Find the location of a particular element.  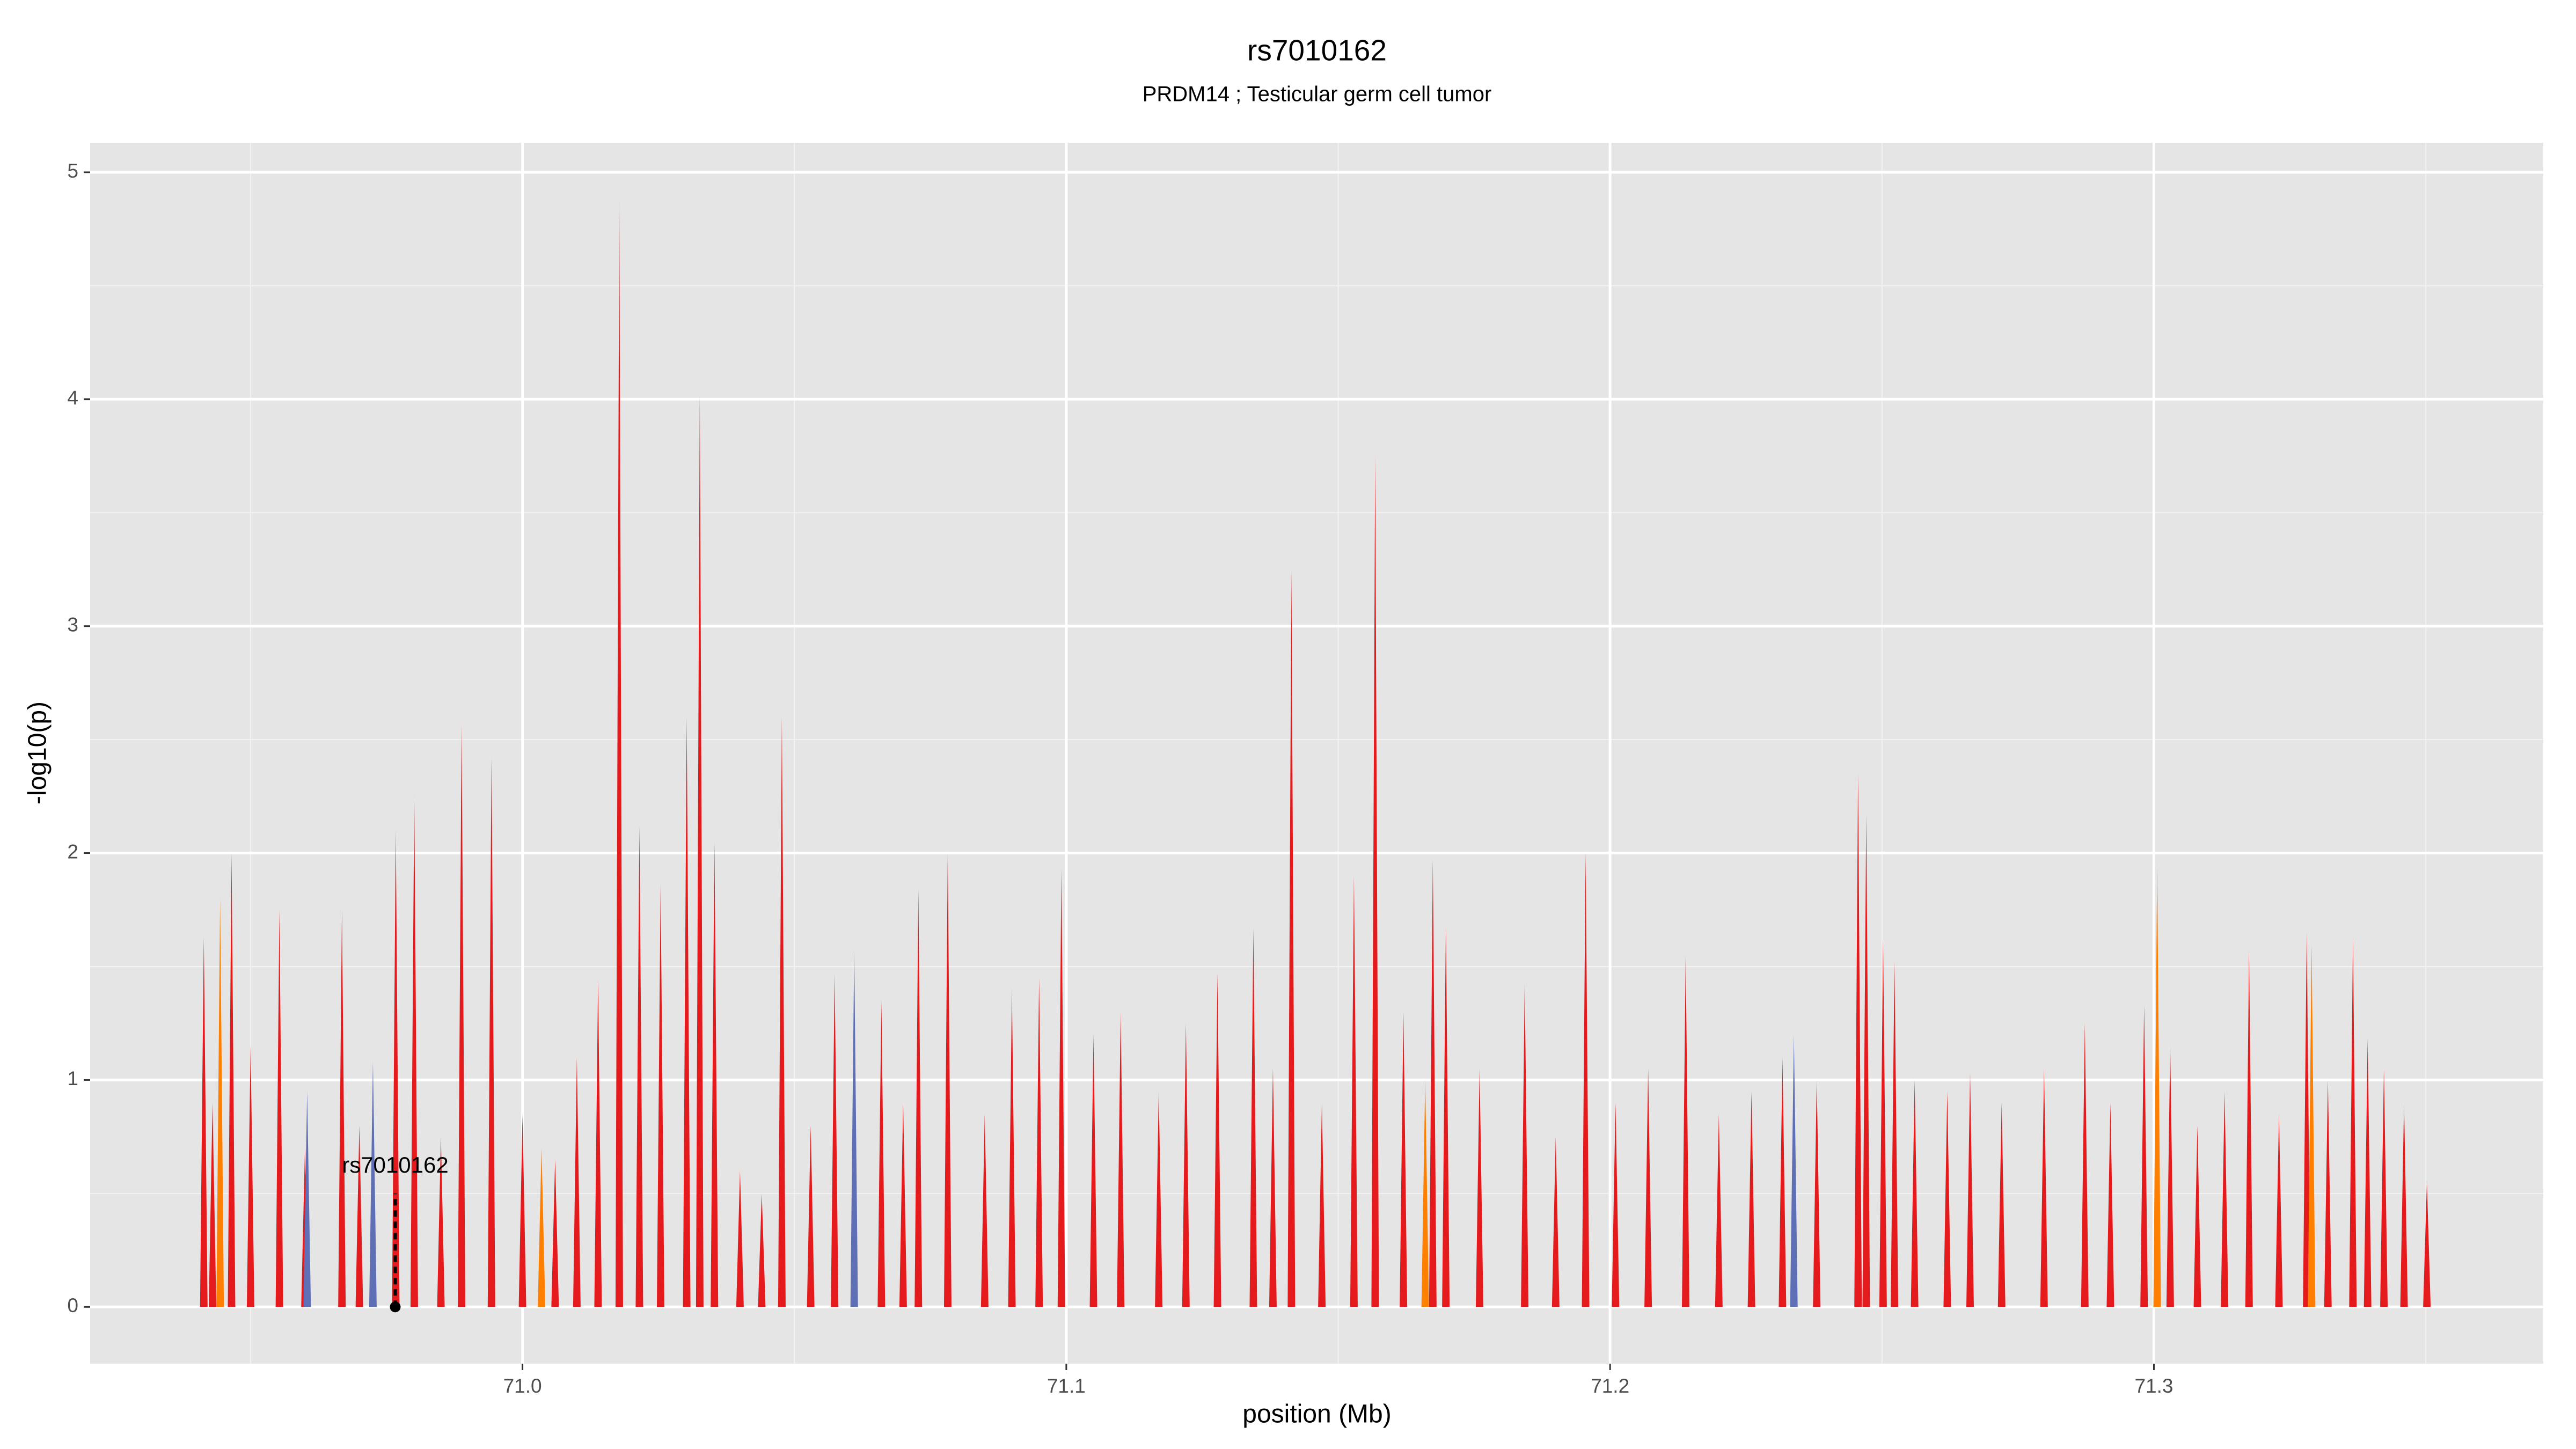

chart-subtitle: PRDM14 ; Testicular germ cell tumor is located at coordinates (1317, 94).